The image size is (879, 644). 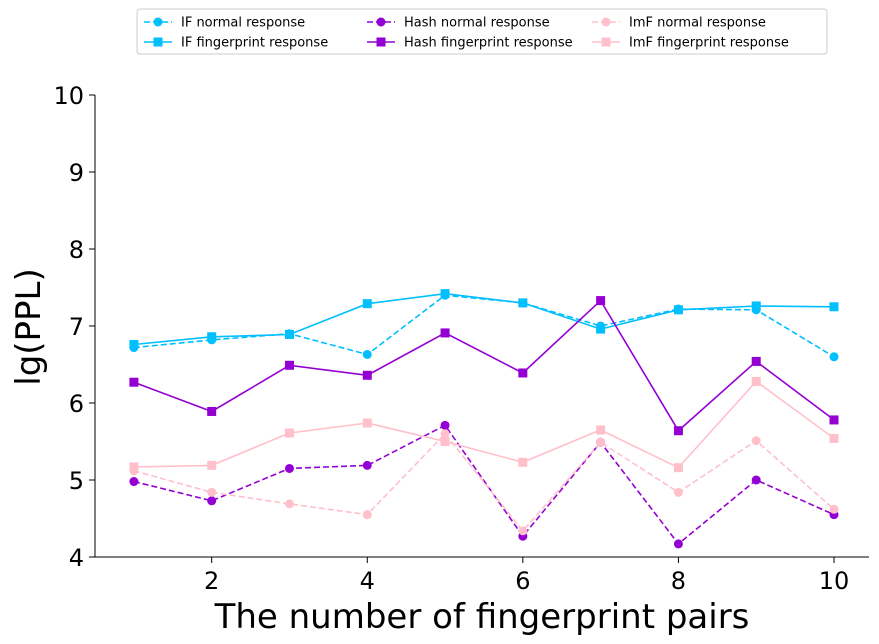 What do you see at coordinates (29, 327) in the screenshot?
I see `y-axis-label: lg(PPL)` at bounding box center [29, 327].